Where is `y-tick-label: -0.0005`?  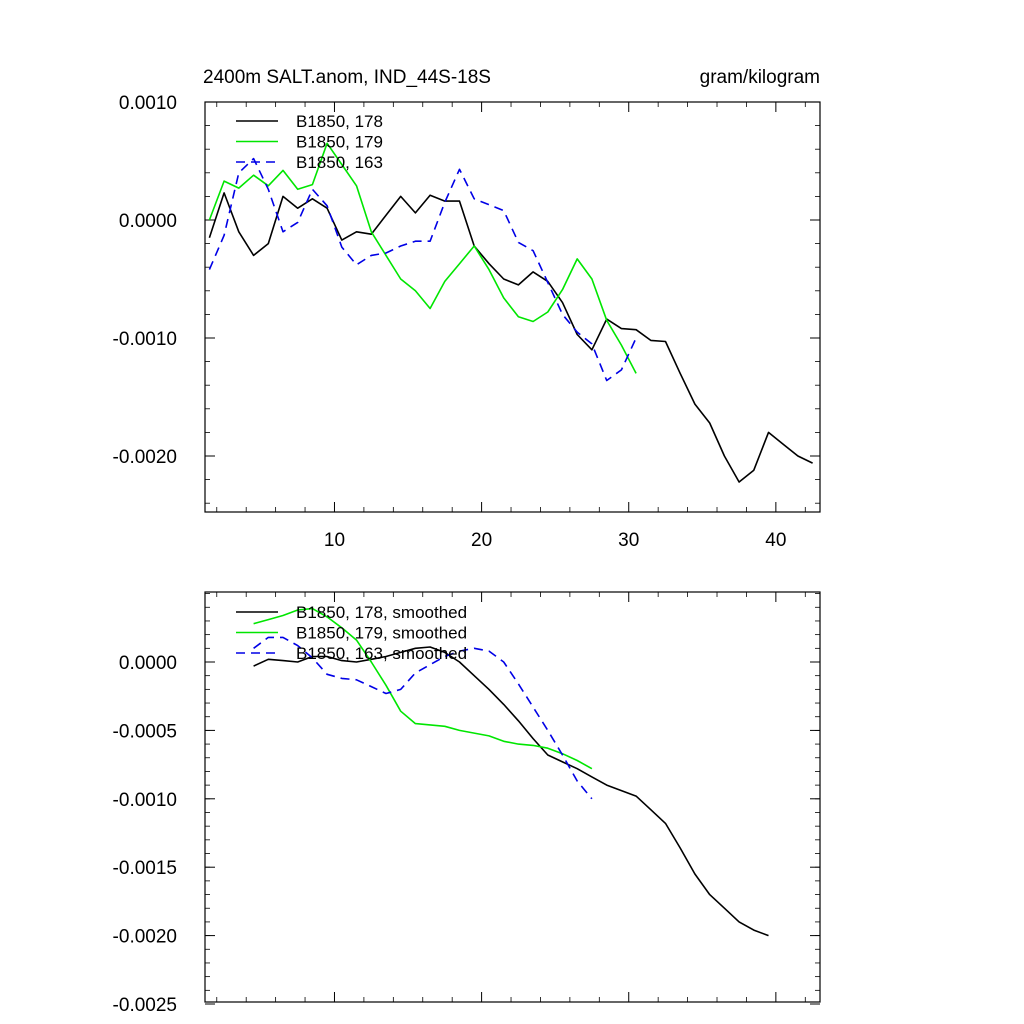 y-tick-label: -0.0005 is located at coordinates (145, 731).